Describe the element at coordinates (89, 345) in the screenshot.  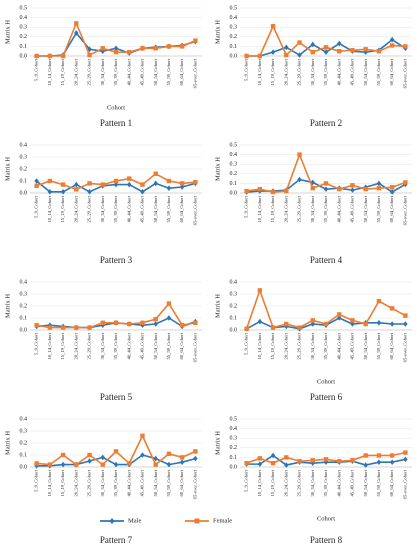
I see `x-tick-label: 25_29_Cohort` at that location.